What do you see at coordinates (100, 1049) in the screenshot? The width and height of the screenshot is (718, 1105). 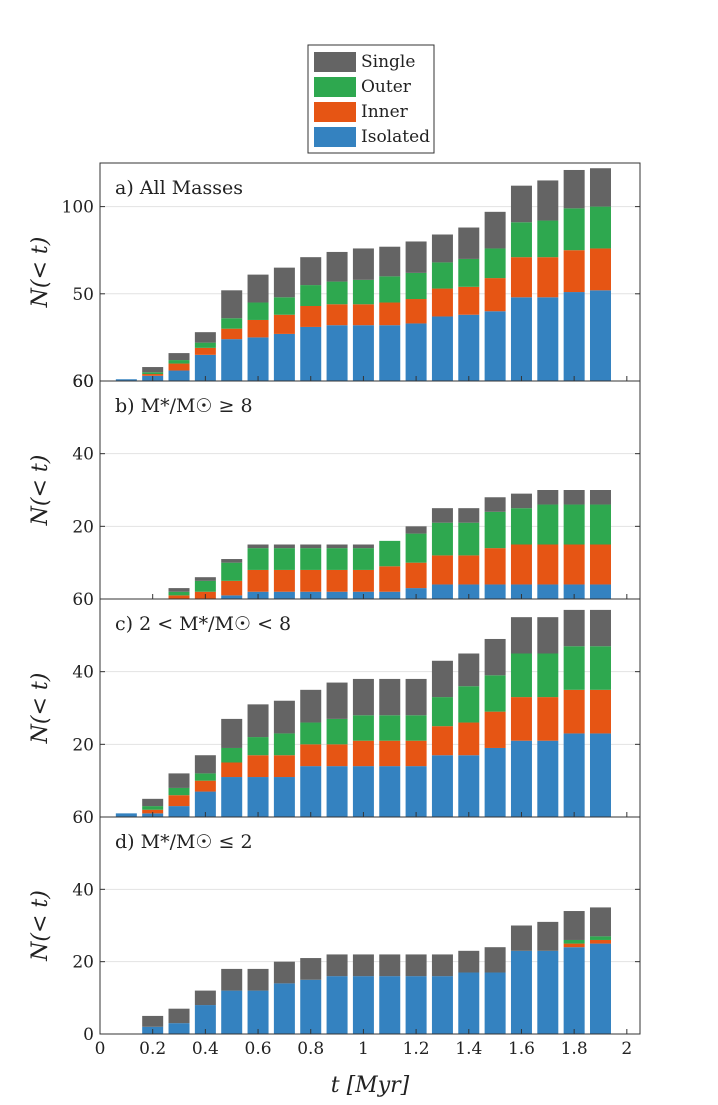 I see `x-tick-label: 0` at bounding box center [100, 1049].